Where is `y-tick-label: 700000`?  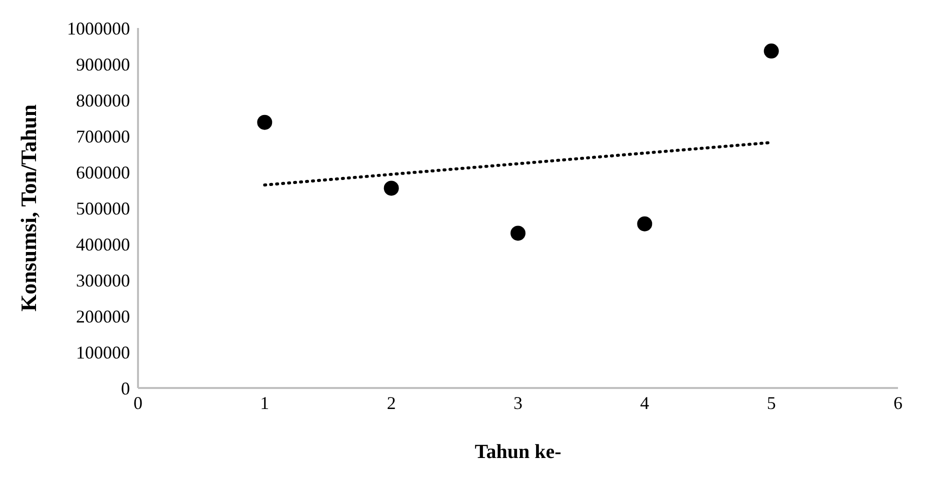 y-tick-label: 700000 is located at coordinates (103, 136).